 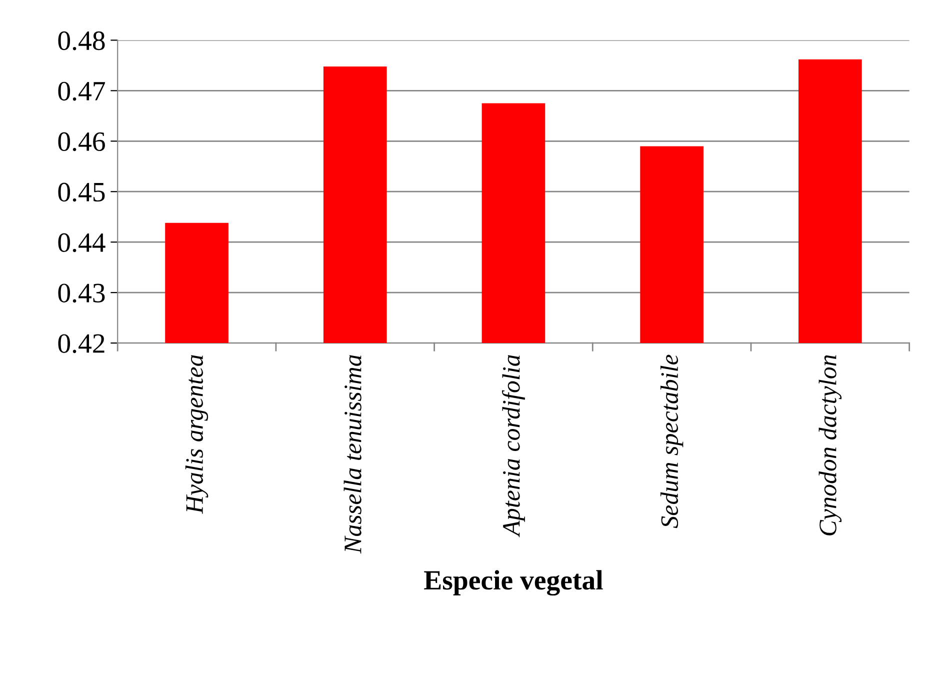 What do you see at coordinates (353, 454) in the screenshot?
I see `x-tick-label: Nassella tenuissima` at bounding box center [353, 454].